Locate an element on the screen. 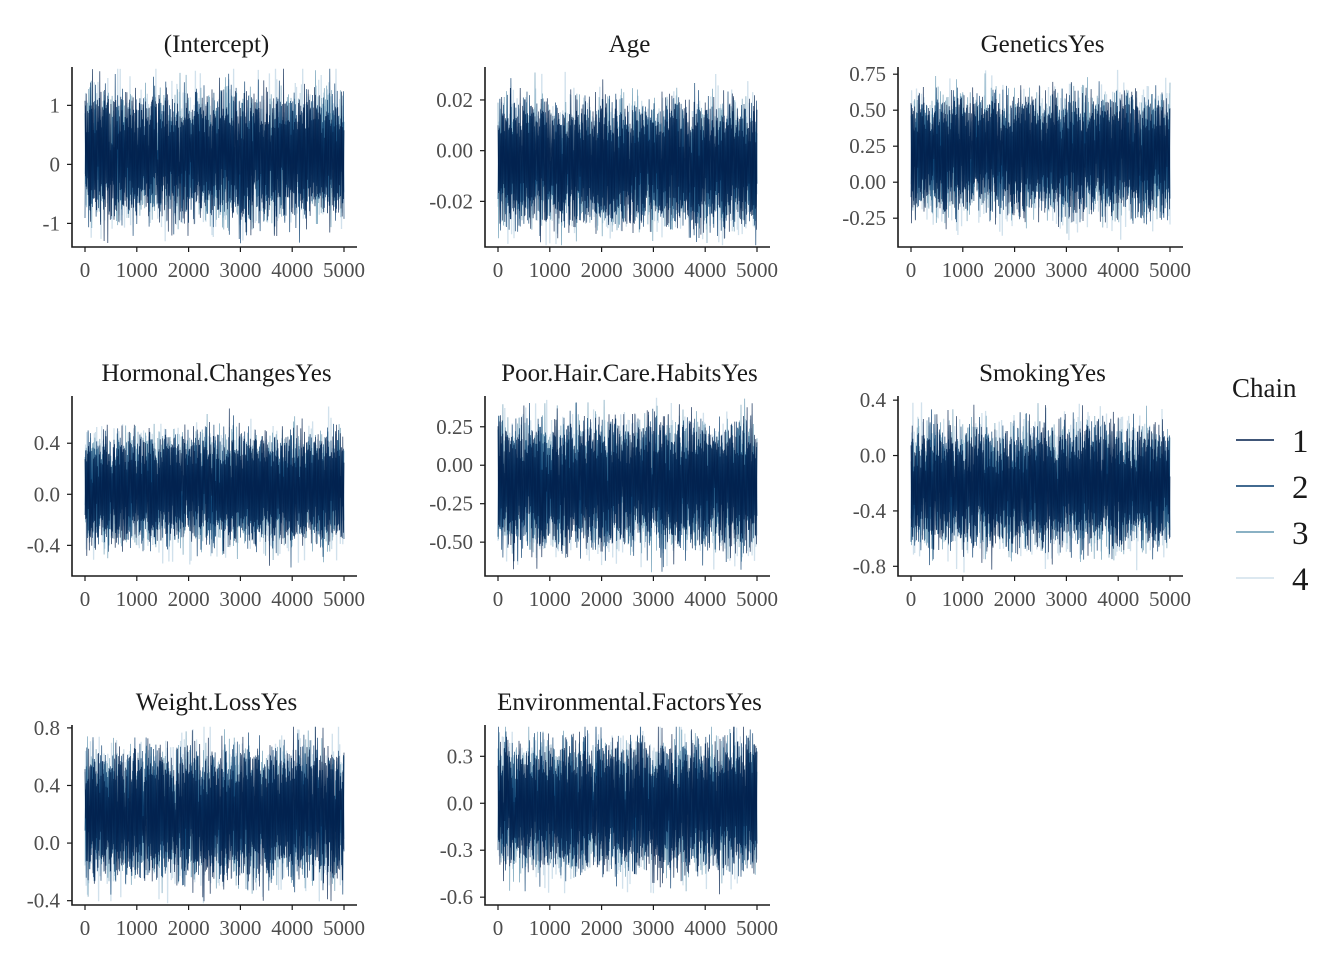 The width and height of the screenshot is (1344, 960). y-tick-label: 0.8 is located at coordinates (47, 728).